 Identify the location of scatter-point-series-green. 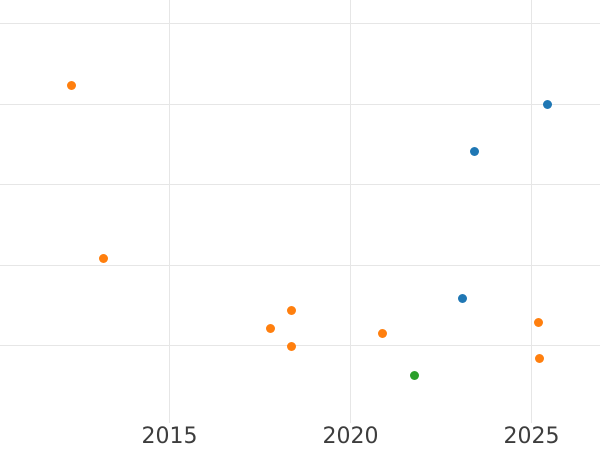
(414, 375).